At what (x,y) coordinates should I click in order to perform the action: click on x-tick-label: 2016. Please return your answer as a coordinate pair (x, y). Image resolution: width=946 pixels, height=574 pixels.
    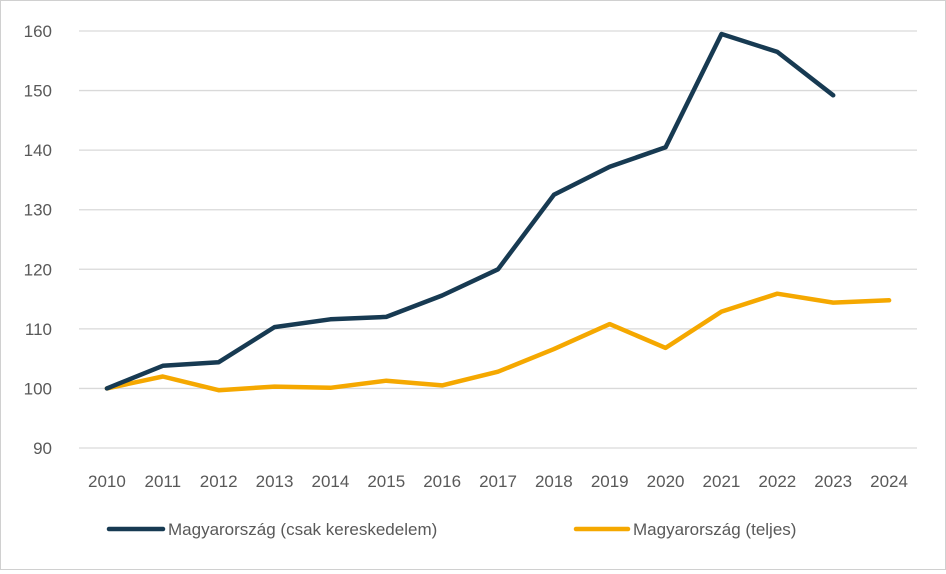
    Looking at the image, I should click on (442, 481).